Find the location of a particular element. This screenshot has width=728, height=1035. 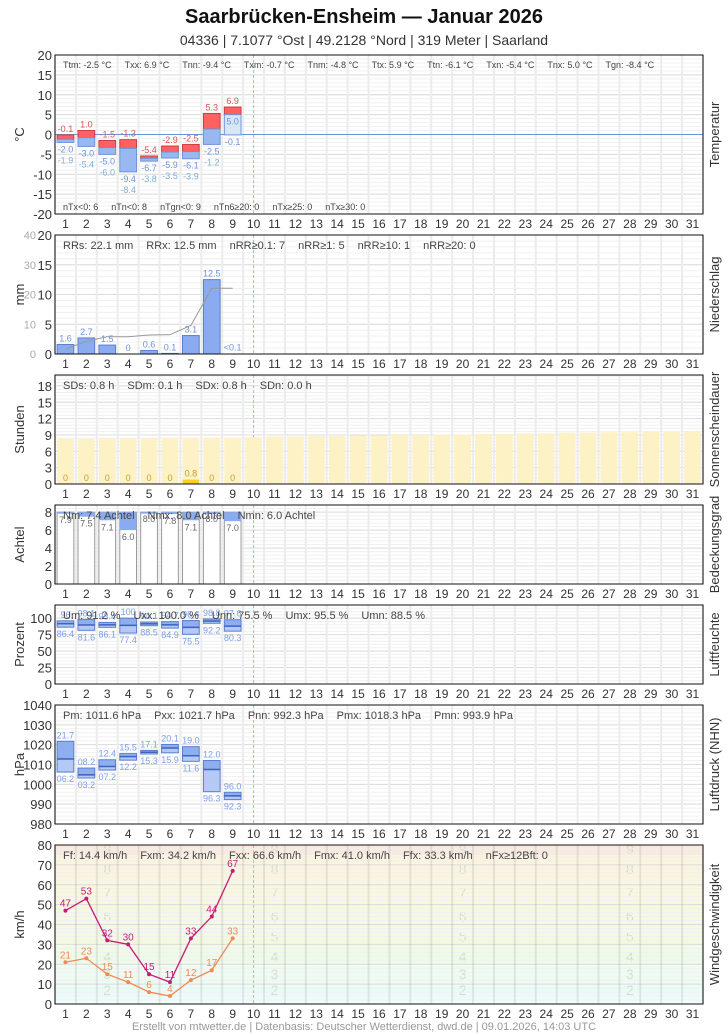

stat-label: Txx: 6.9 °C is located at coordinates (147, 65).